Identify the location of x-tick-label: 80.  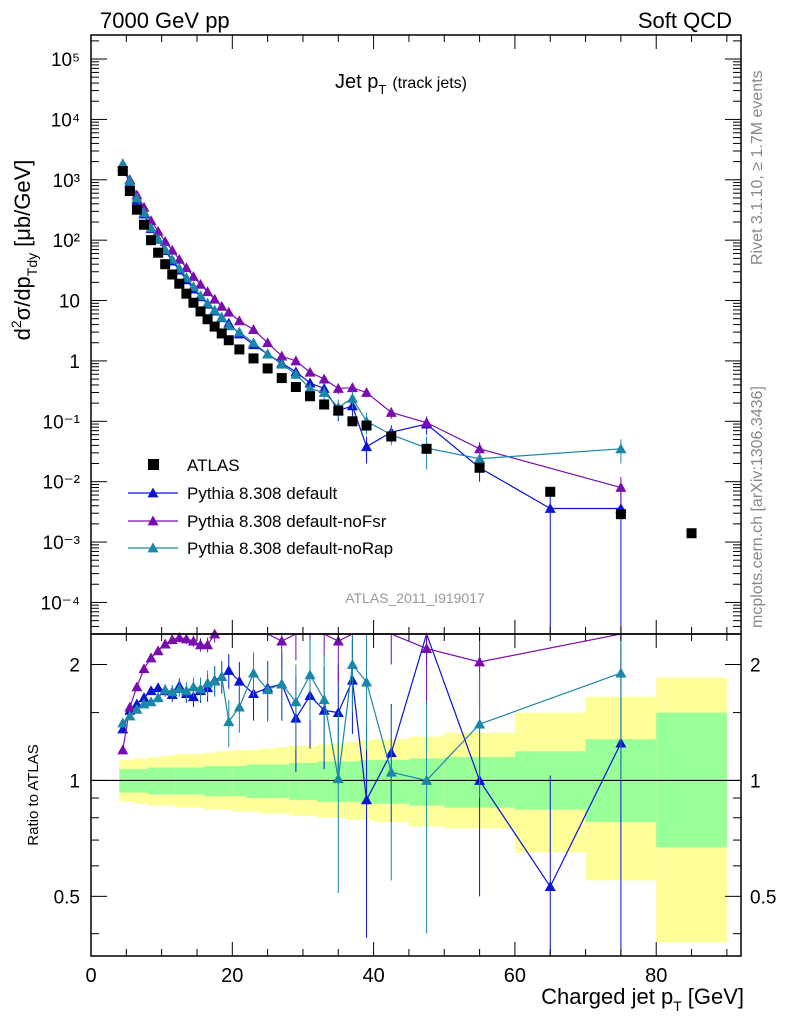
(656, 976).